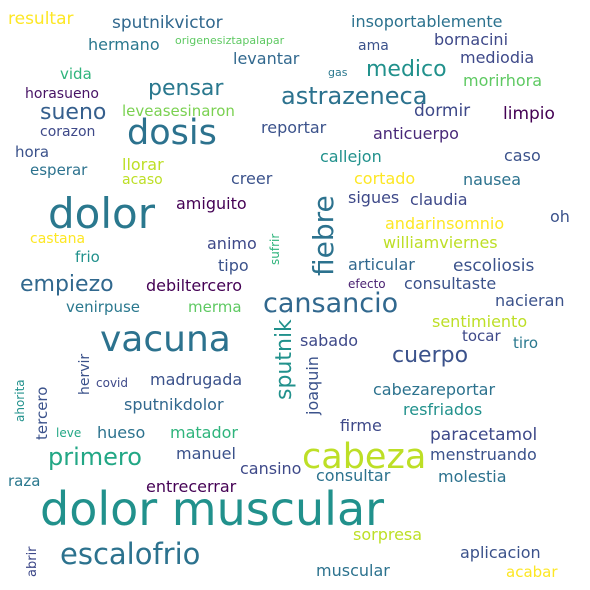 The height and width of the screenshot is (590, 590). What do you see at coordinates (500, 552) in the screenshot?
I see `word-aplicacion: aplicacion` at bounding box center [500, 552].